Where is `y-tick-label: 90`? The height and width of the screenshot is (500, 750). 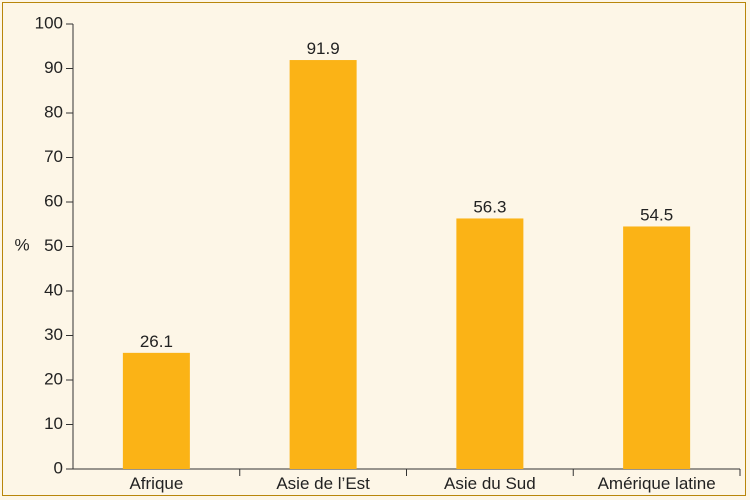 y-tick-label: 90 is located at coordinates (53, 67).